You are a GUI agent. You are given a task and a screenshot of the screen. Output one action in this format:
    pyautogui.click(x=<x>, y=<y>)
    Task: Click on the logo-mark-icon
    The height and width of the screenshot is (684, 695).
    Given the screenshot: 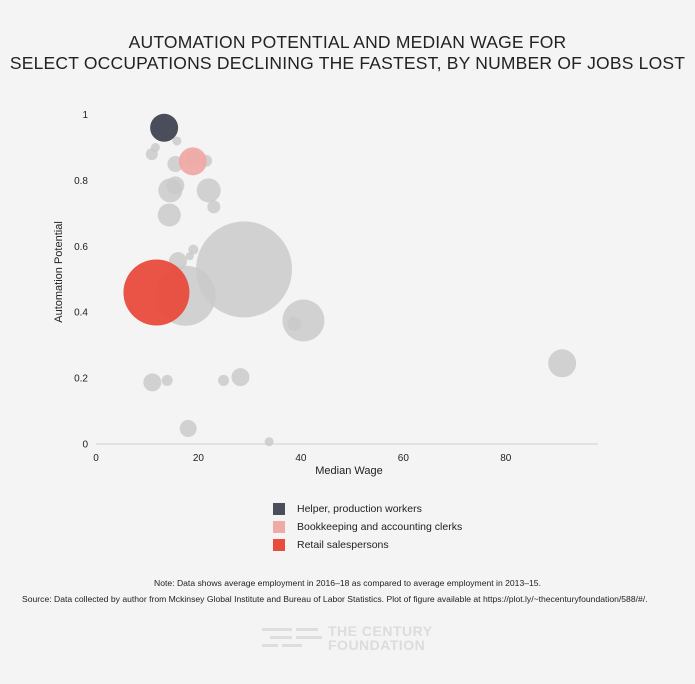 What is the action you would take?
    pyautogui.click(x=292, y=638)
    